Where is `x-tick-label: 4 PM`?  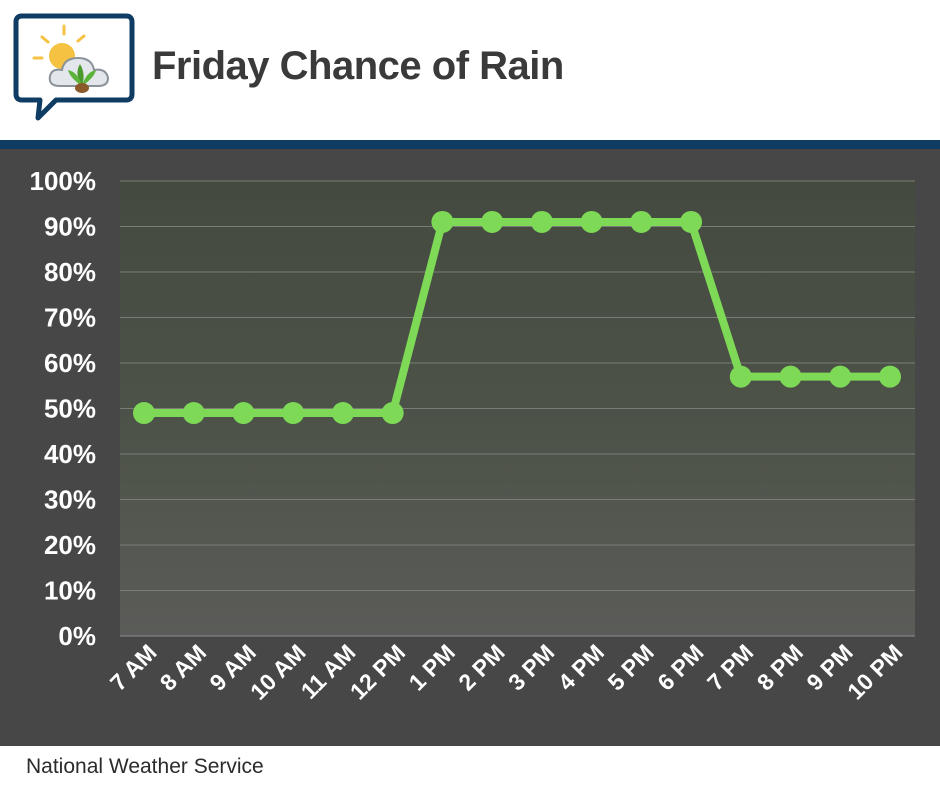
x-tick-label: 4 PM is located at coordinates (581, 667).